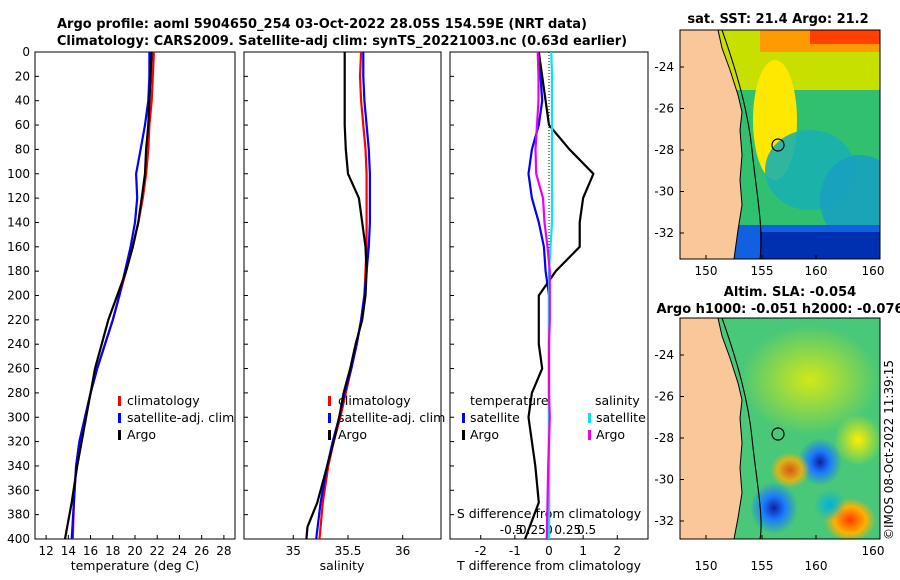  What do you see at coordinates (18, 393) in the screenshot?
I see `depth-tick-label: 280` at bounding box center [18, 393].